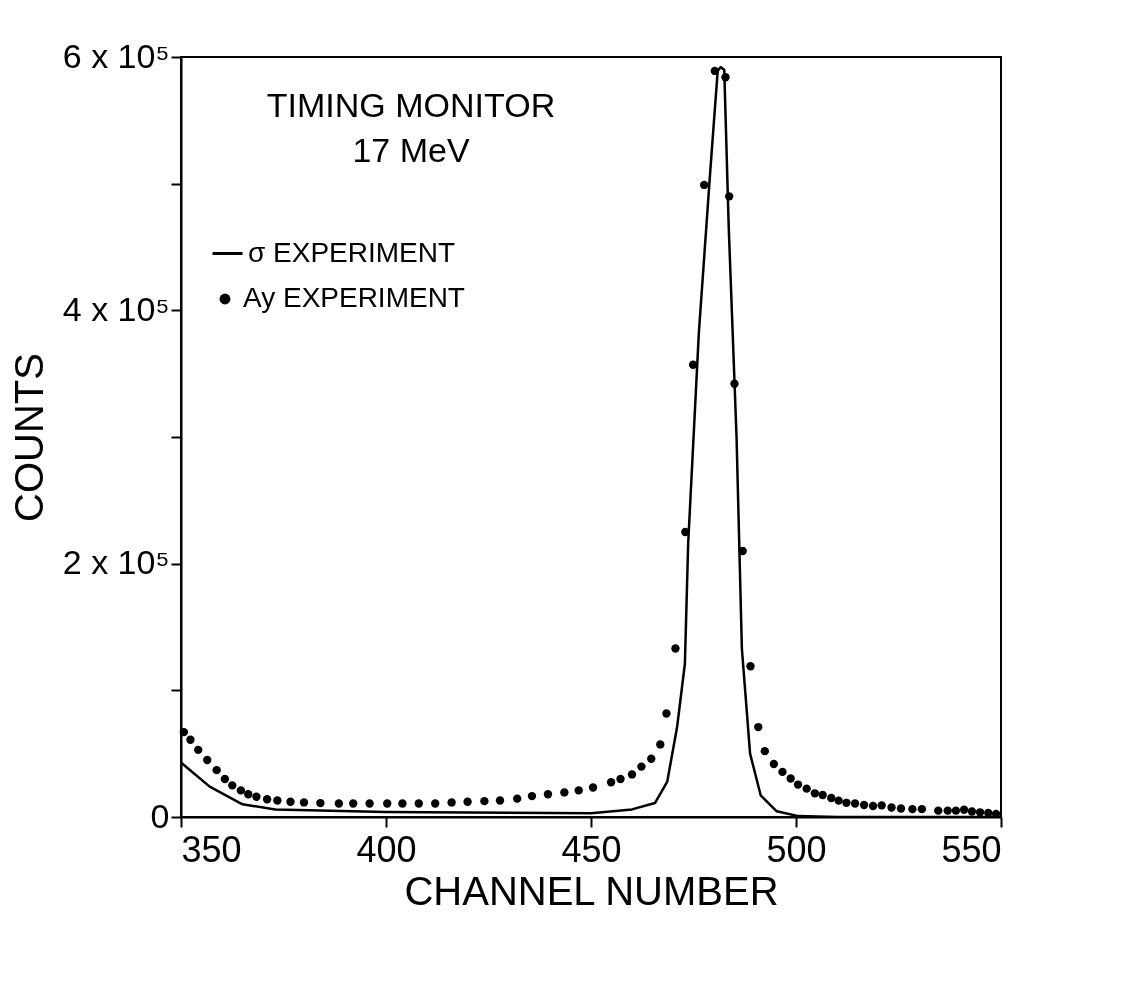 The width and height of the screenshot is (1123, 981). What do you see at coordinates (116, 55) in the screenshot?
I see `y-tick-label: 6 x 10⁵` at bounding box center [116, 55].